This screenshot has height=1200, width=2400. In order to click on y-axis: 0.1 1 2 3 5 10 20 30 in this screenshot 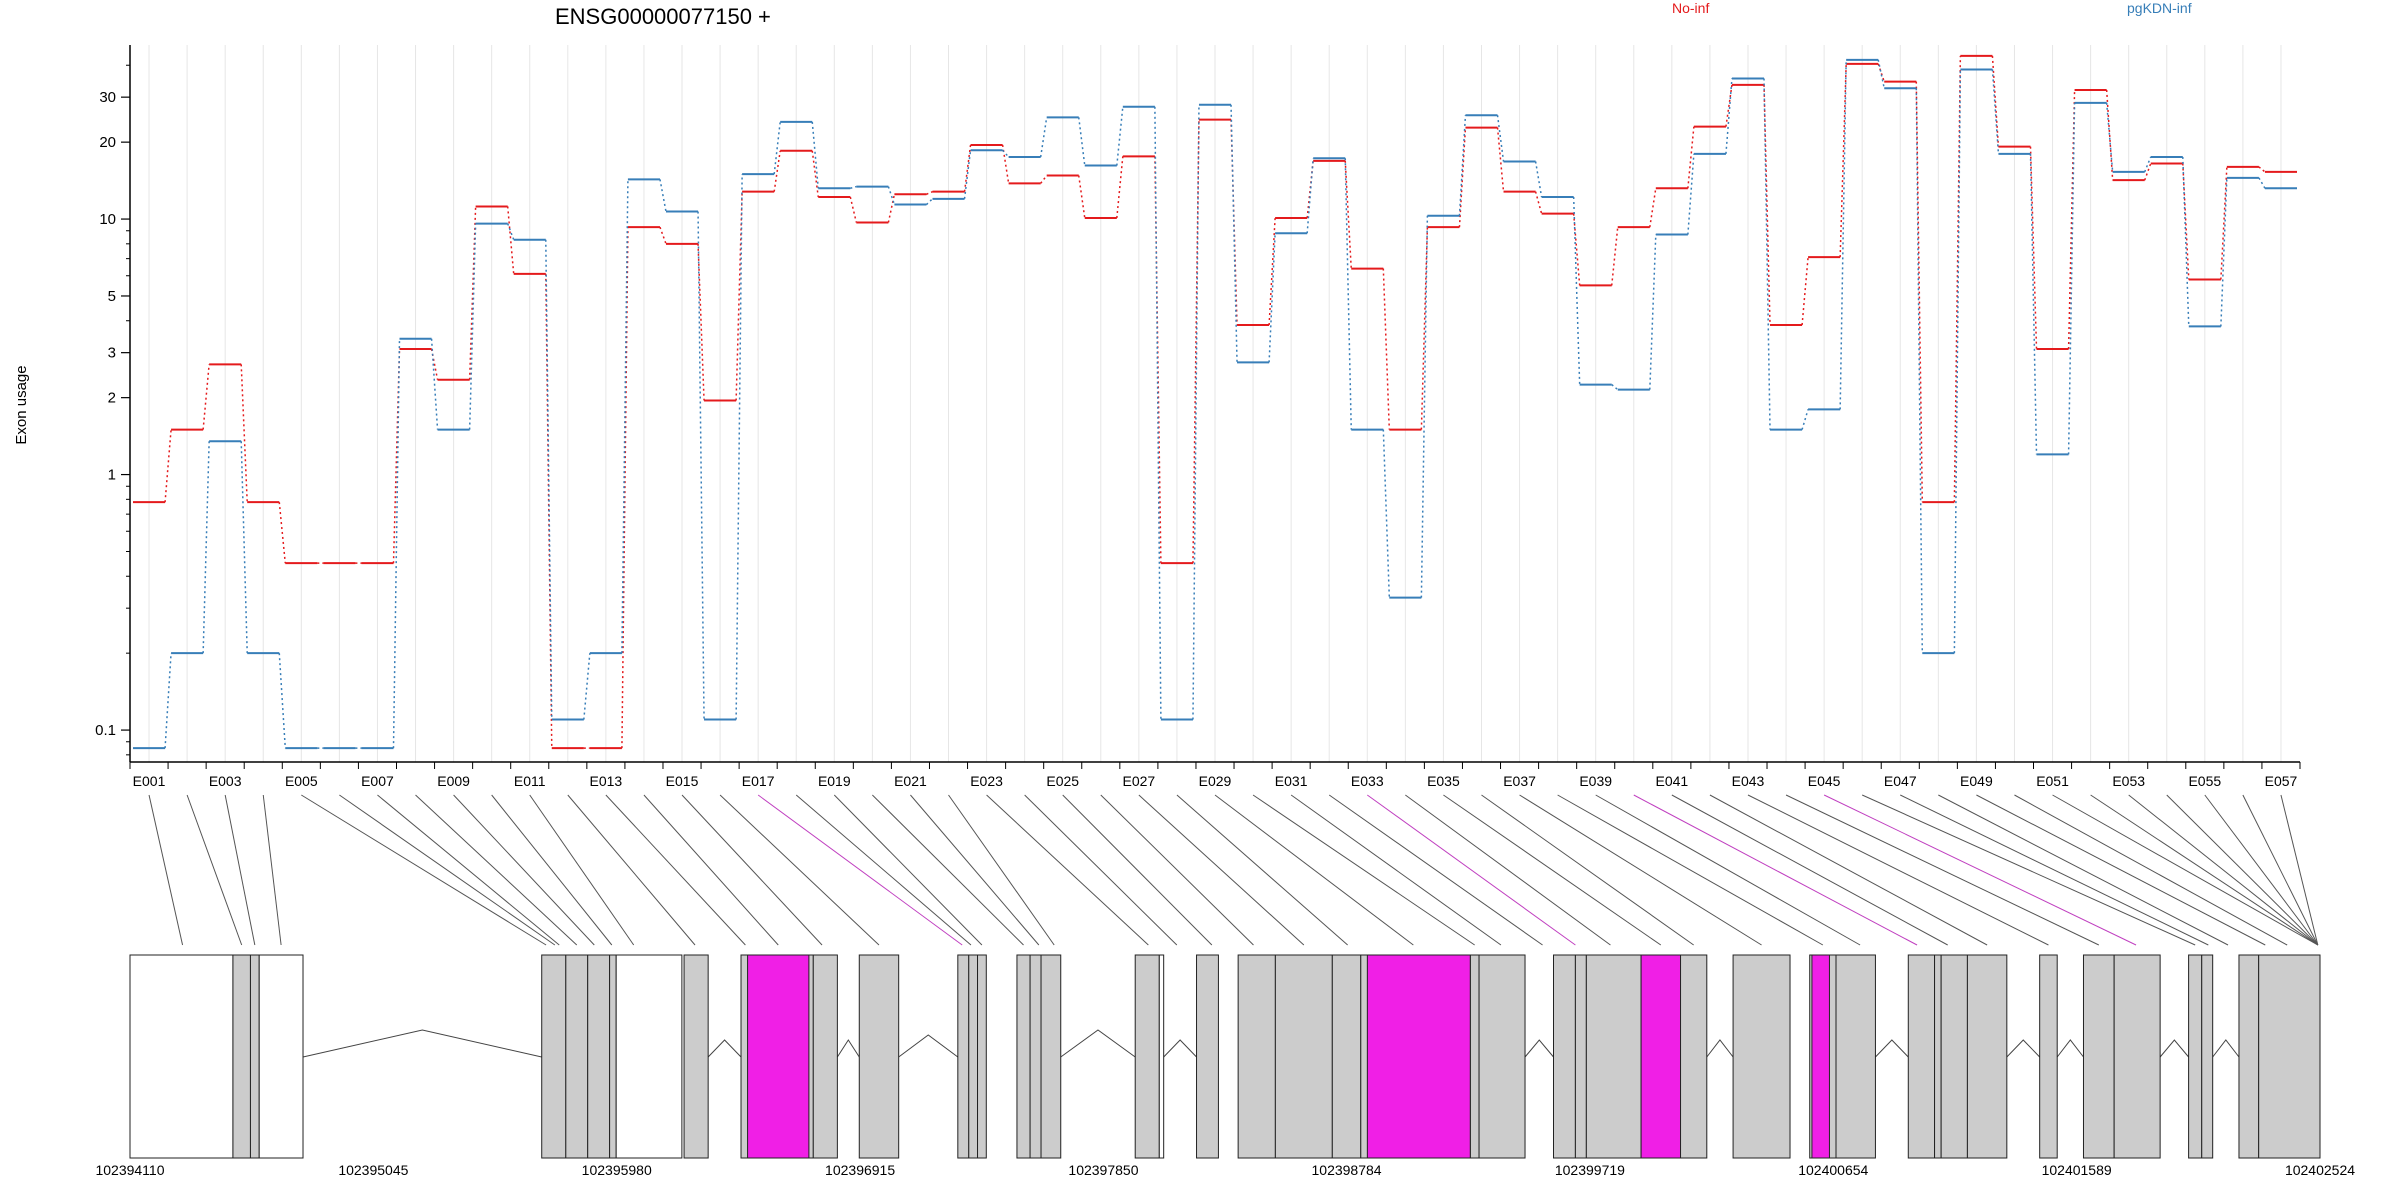, I will do `click(113, 403)`.